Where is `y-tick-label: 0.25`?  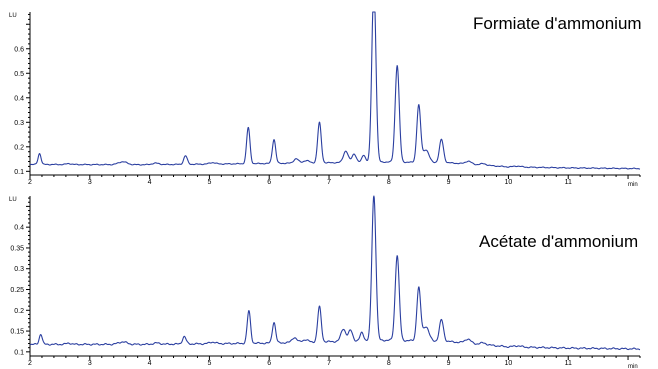
y-tick-label: 0.25 is located at coordinates (17, 290).